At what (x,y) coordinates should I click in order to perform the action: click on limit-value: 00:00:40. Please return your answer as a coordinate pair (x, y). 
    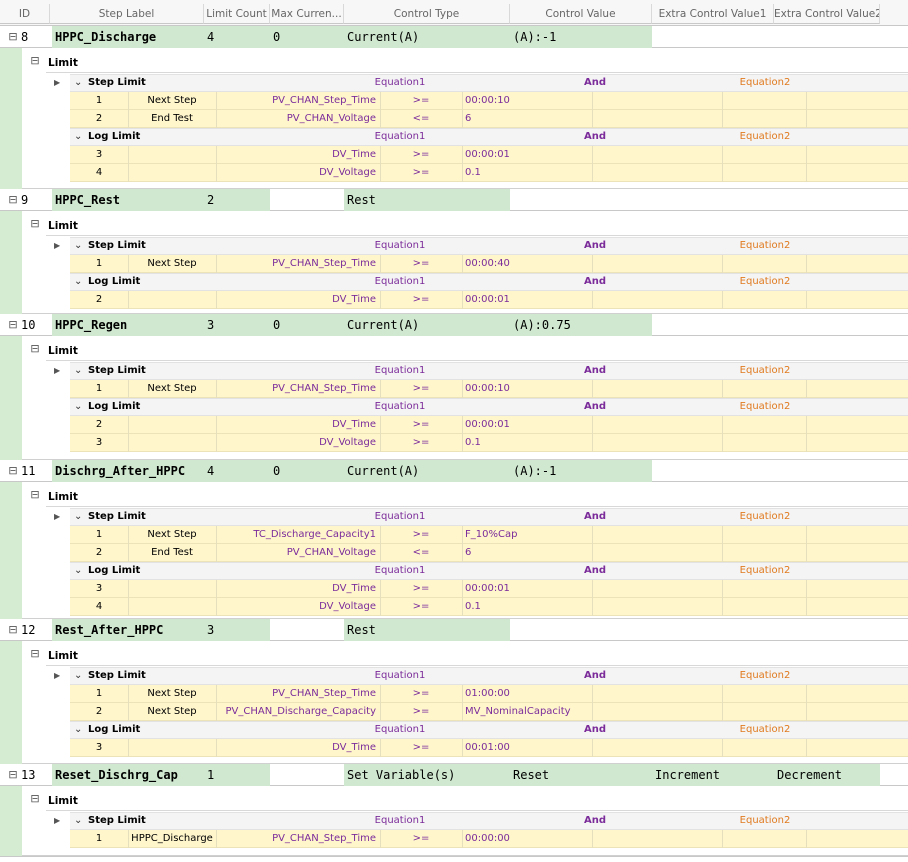
    Looking at the image, I should click on (487, 263).